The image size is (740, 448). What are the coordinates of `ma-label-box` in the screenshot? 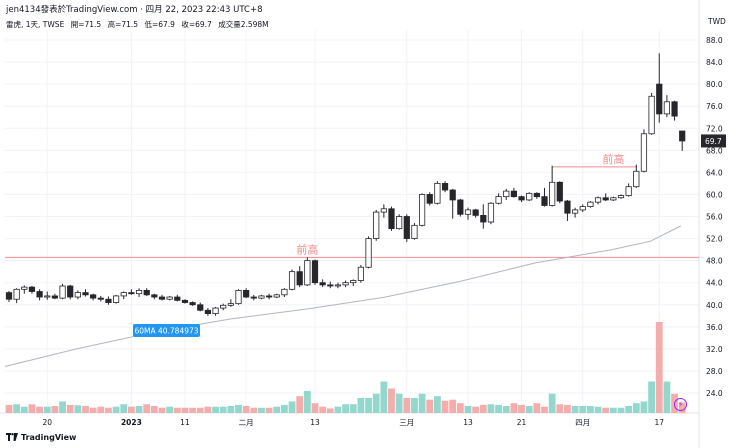 It's located at (166, 330).